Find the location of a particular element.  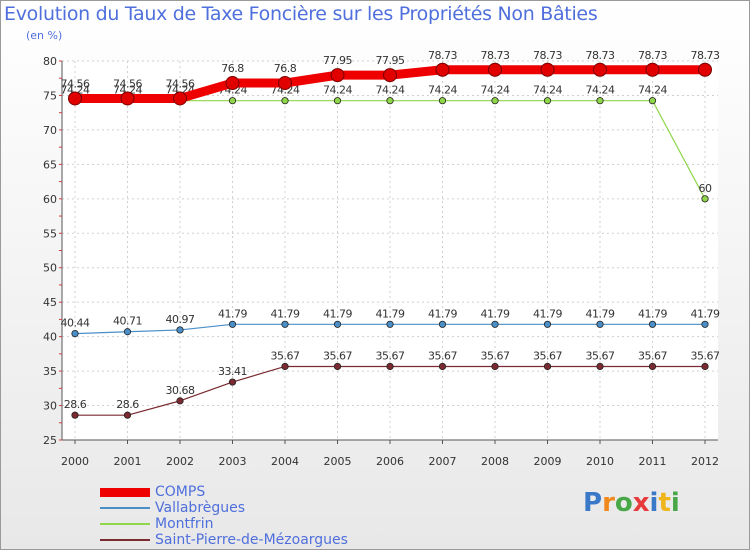

legend-label: COMPS is located at coordinates (180, 492).